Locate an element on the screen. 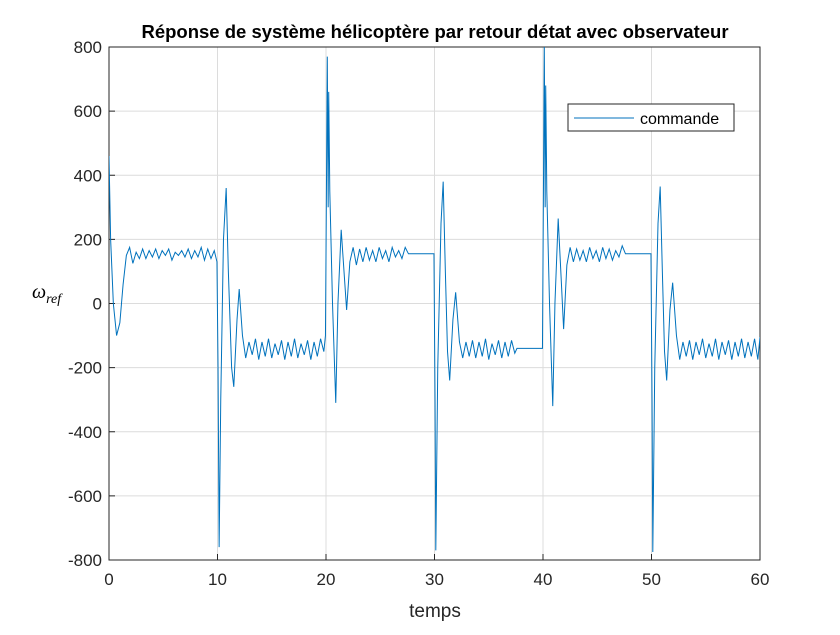  y-tick-label: -600 is located at coordinates (85, 496).